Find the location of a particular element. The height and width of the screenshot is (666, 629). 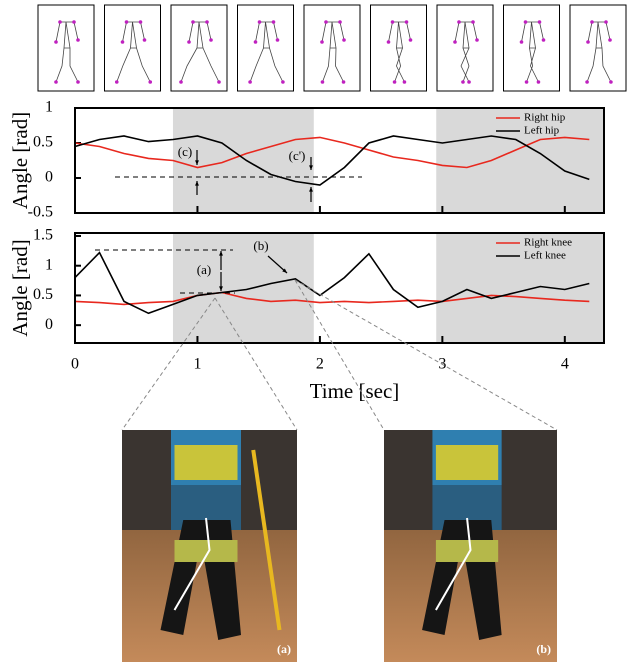

legend-label: Left hip is located at coordinates (542, 131).